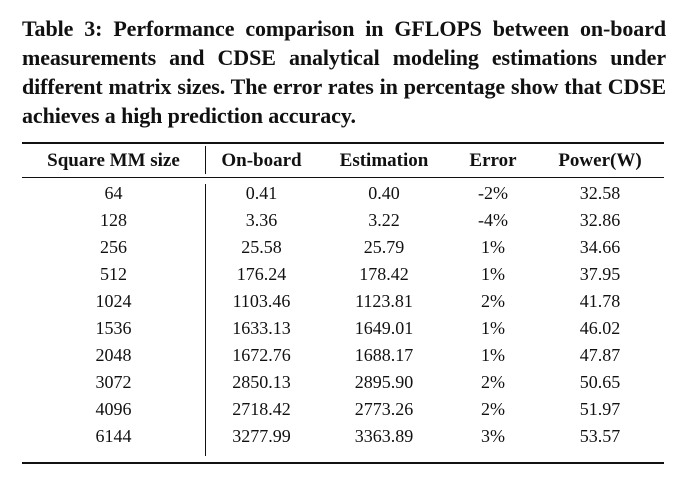 The image size is (688, 484). Describe the element at coordinates (261, 409) in the screenshot. I see `table-cell-onboard: 2718.42` at that location.